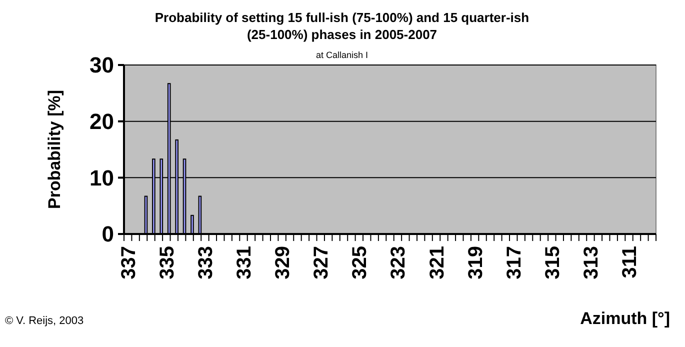 The height and width of the screenshot is (347, 685). Describe the element at coordinates (342, 26) in the screenshot. I see `chart-title: Probability of setting 15 full-ish (75-100%) and 15 quarter-ish (25-100%) phases in 2005-2007` at that location.